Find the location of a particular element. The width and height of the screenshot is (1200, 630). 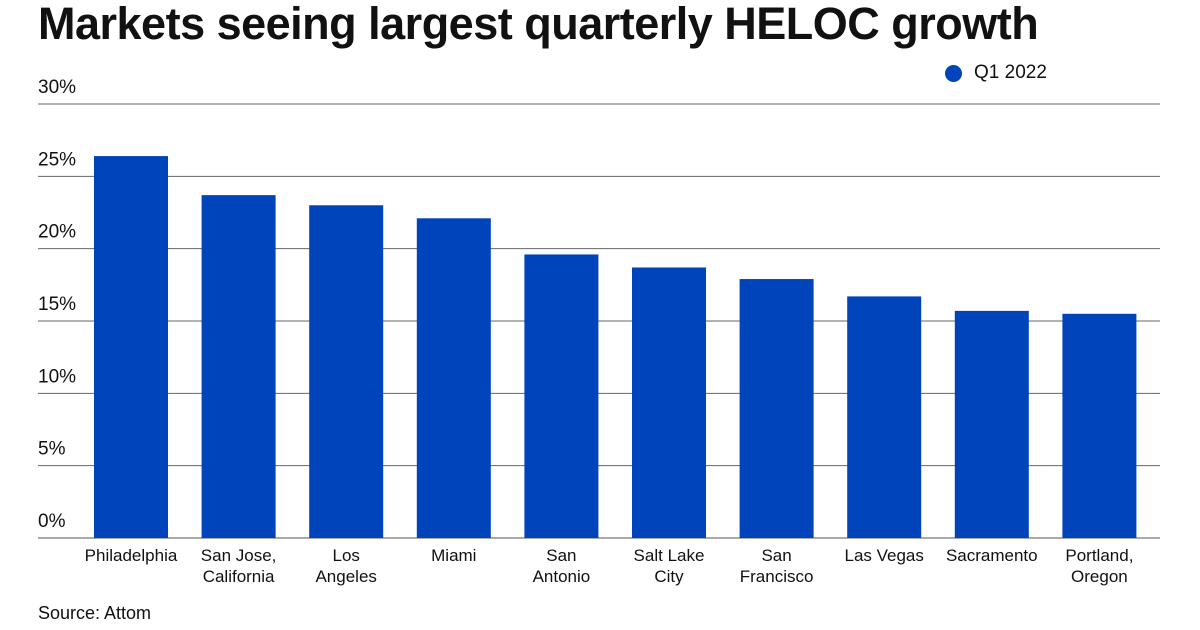

legend: Q1 2022 is located at coordinates (996, 73).